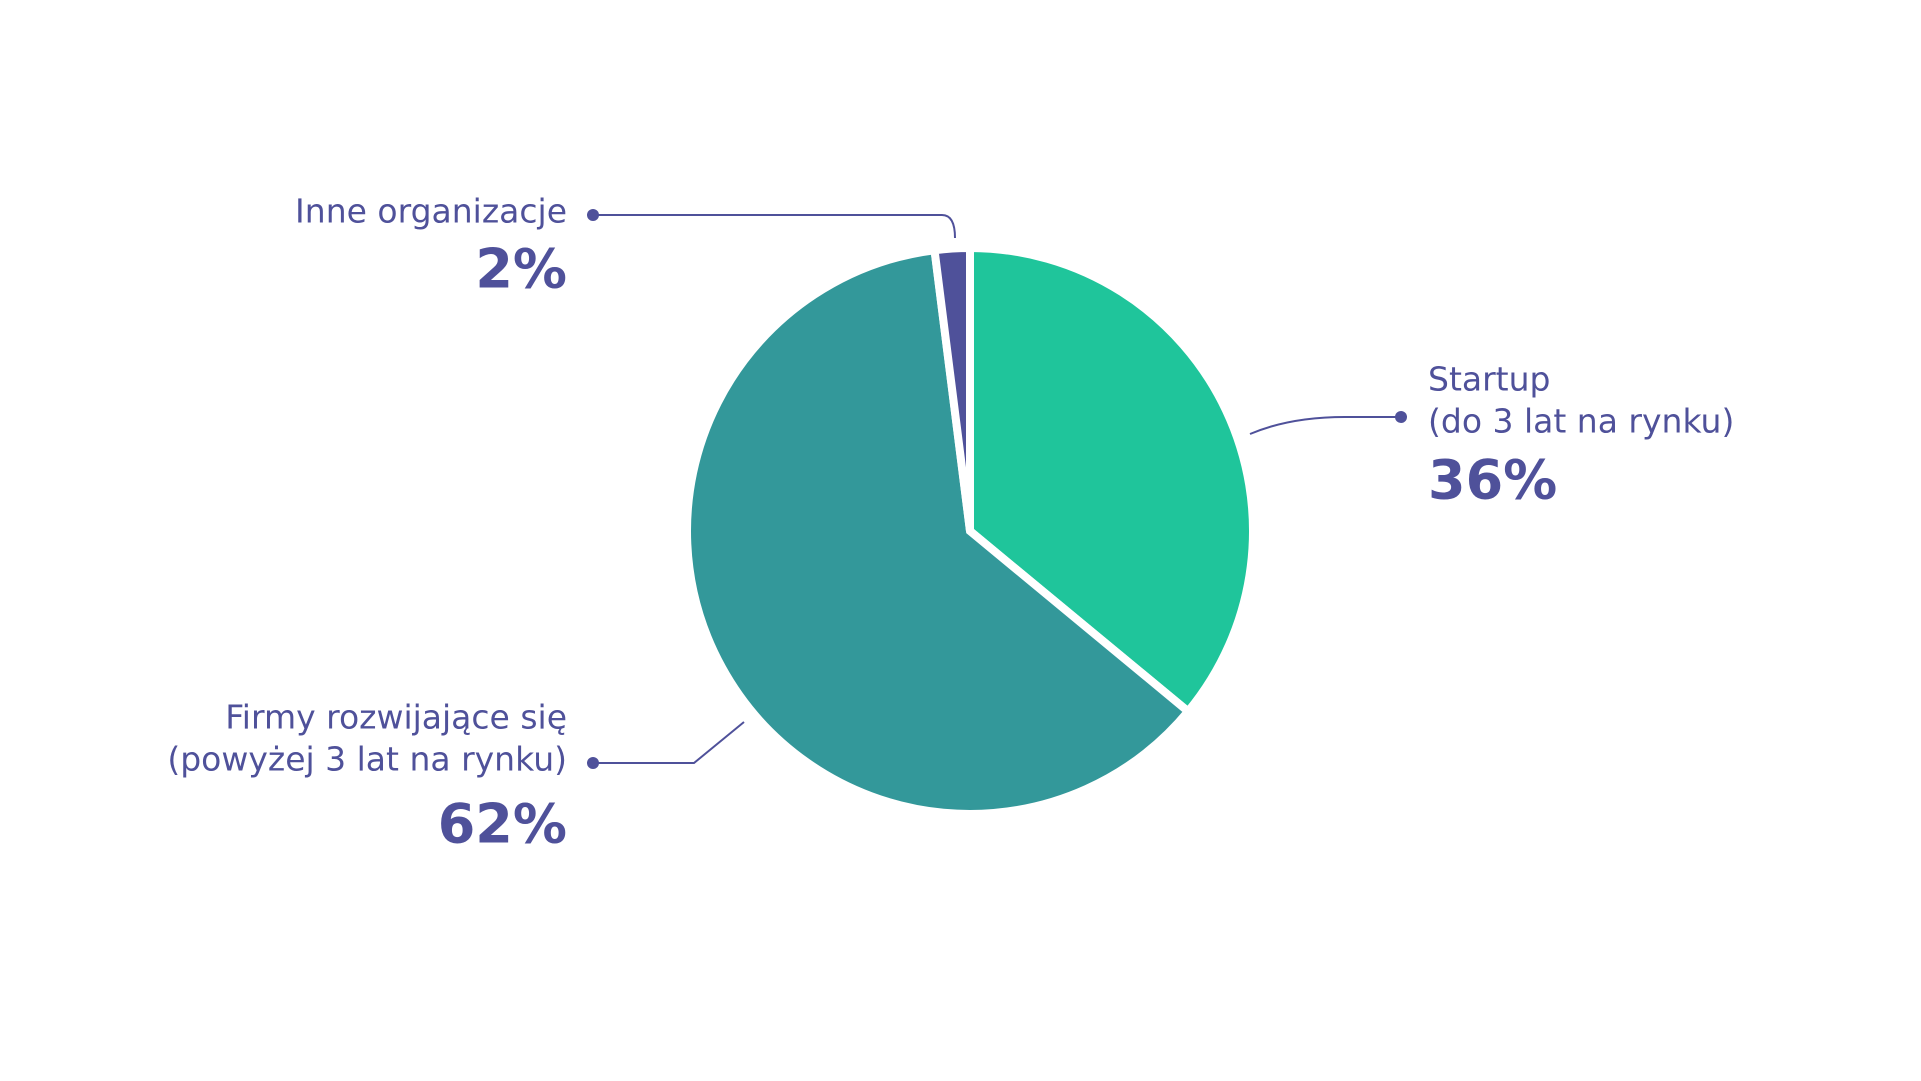  Describe the element at coordinates (367, 759) in the screenshot. I see `slice-label: (powyżej 3 lat na rynku)` at that location.